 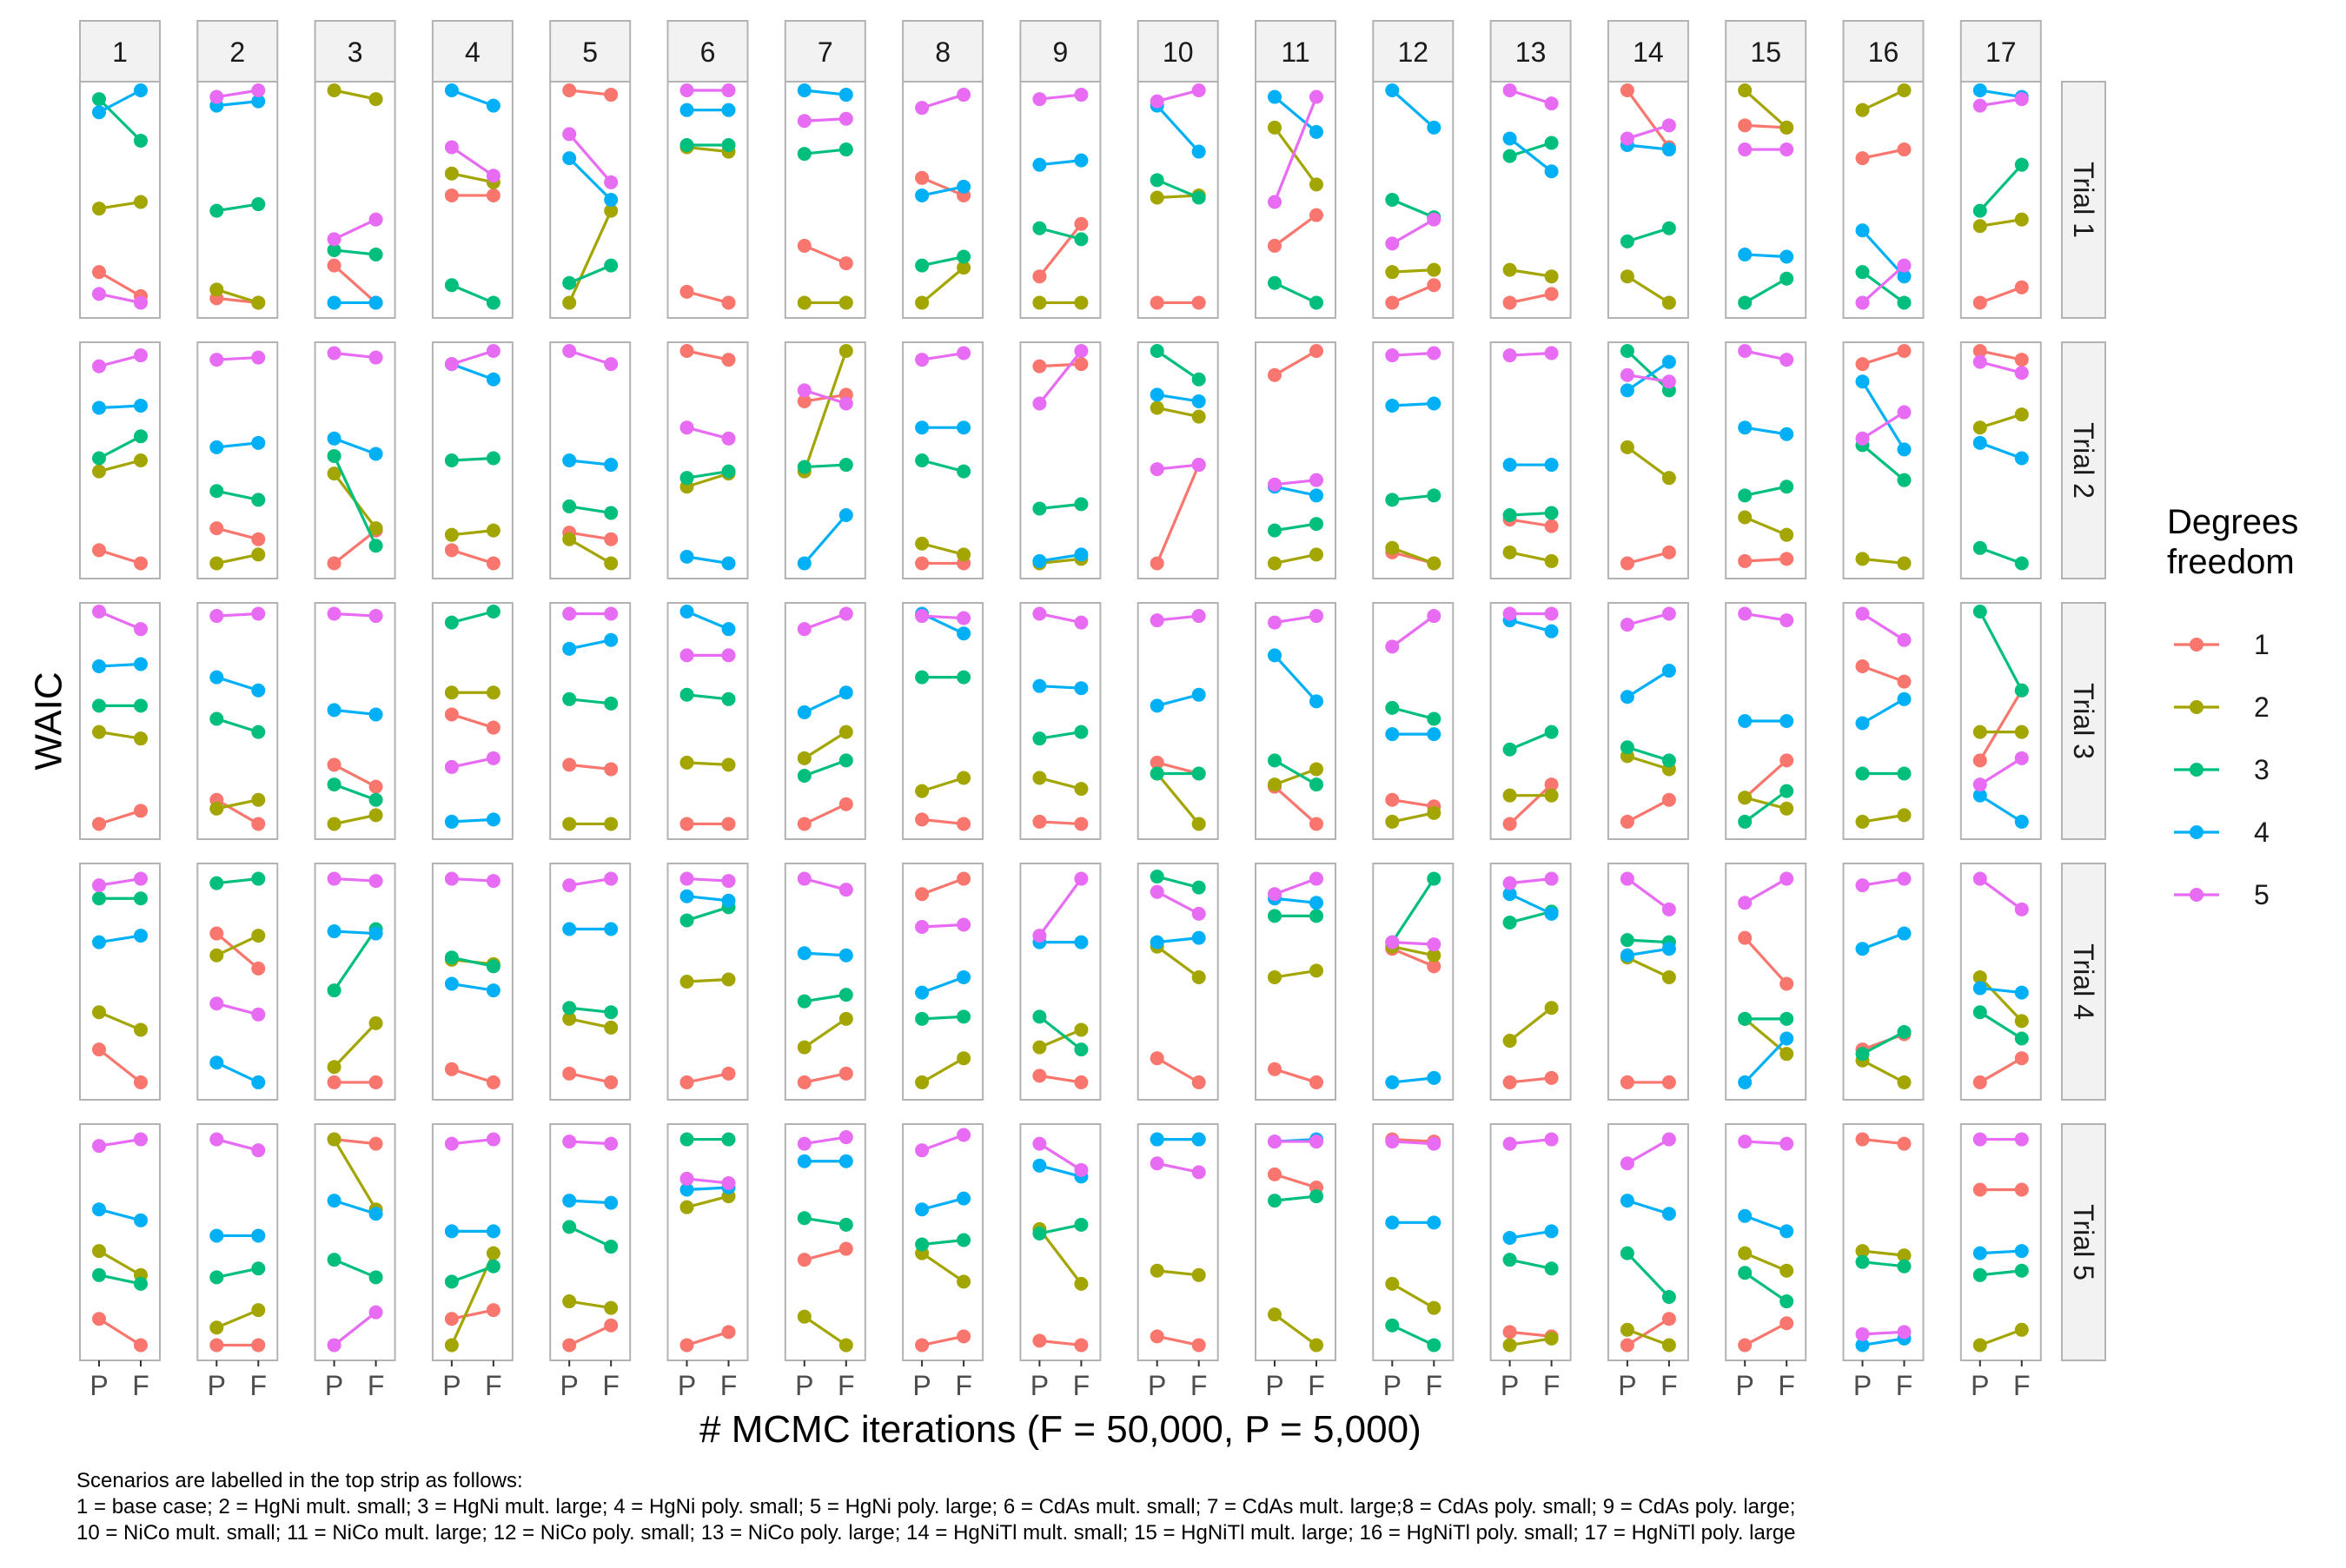 What do you see at coordinates (1627, 1385) in the screenshot?
I see `x-tick-label: P` at bounding box center [1627, 1385].